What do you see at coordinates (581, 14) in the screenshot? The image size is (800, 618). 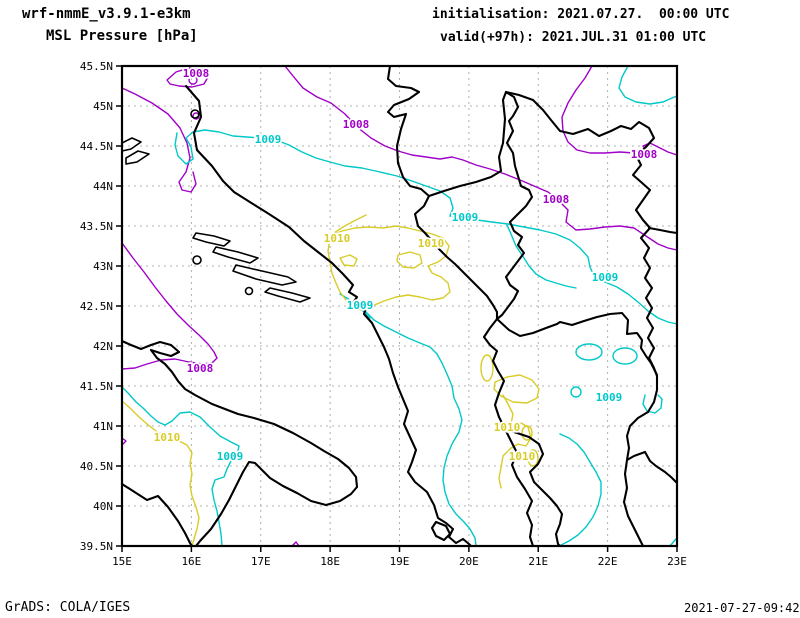 I see `initialisation-time: initialisation: 2021.07.27. 00:00 UTC` at bounding box center [581, 14].